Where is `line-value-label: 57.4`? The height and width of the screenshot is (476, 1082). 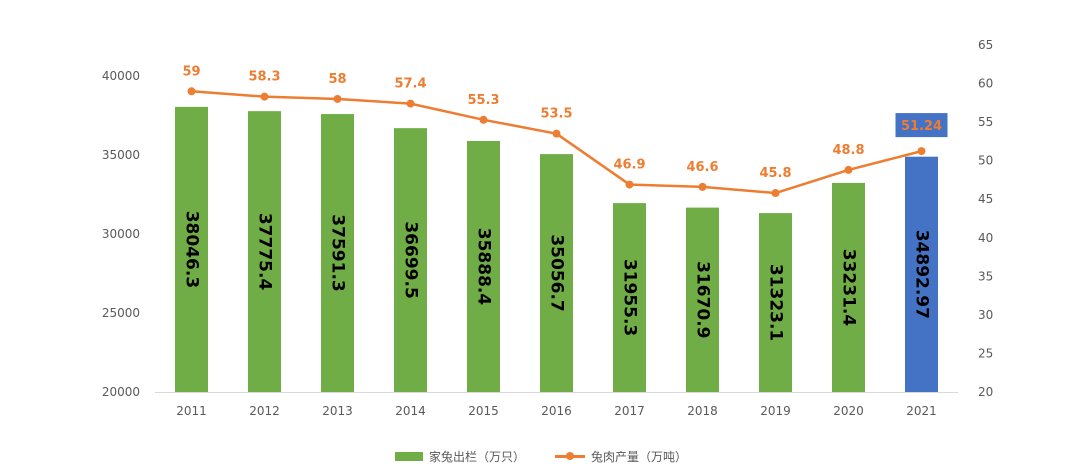
line-value-label: 57.4 is located at coordinates (410, 84).